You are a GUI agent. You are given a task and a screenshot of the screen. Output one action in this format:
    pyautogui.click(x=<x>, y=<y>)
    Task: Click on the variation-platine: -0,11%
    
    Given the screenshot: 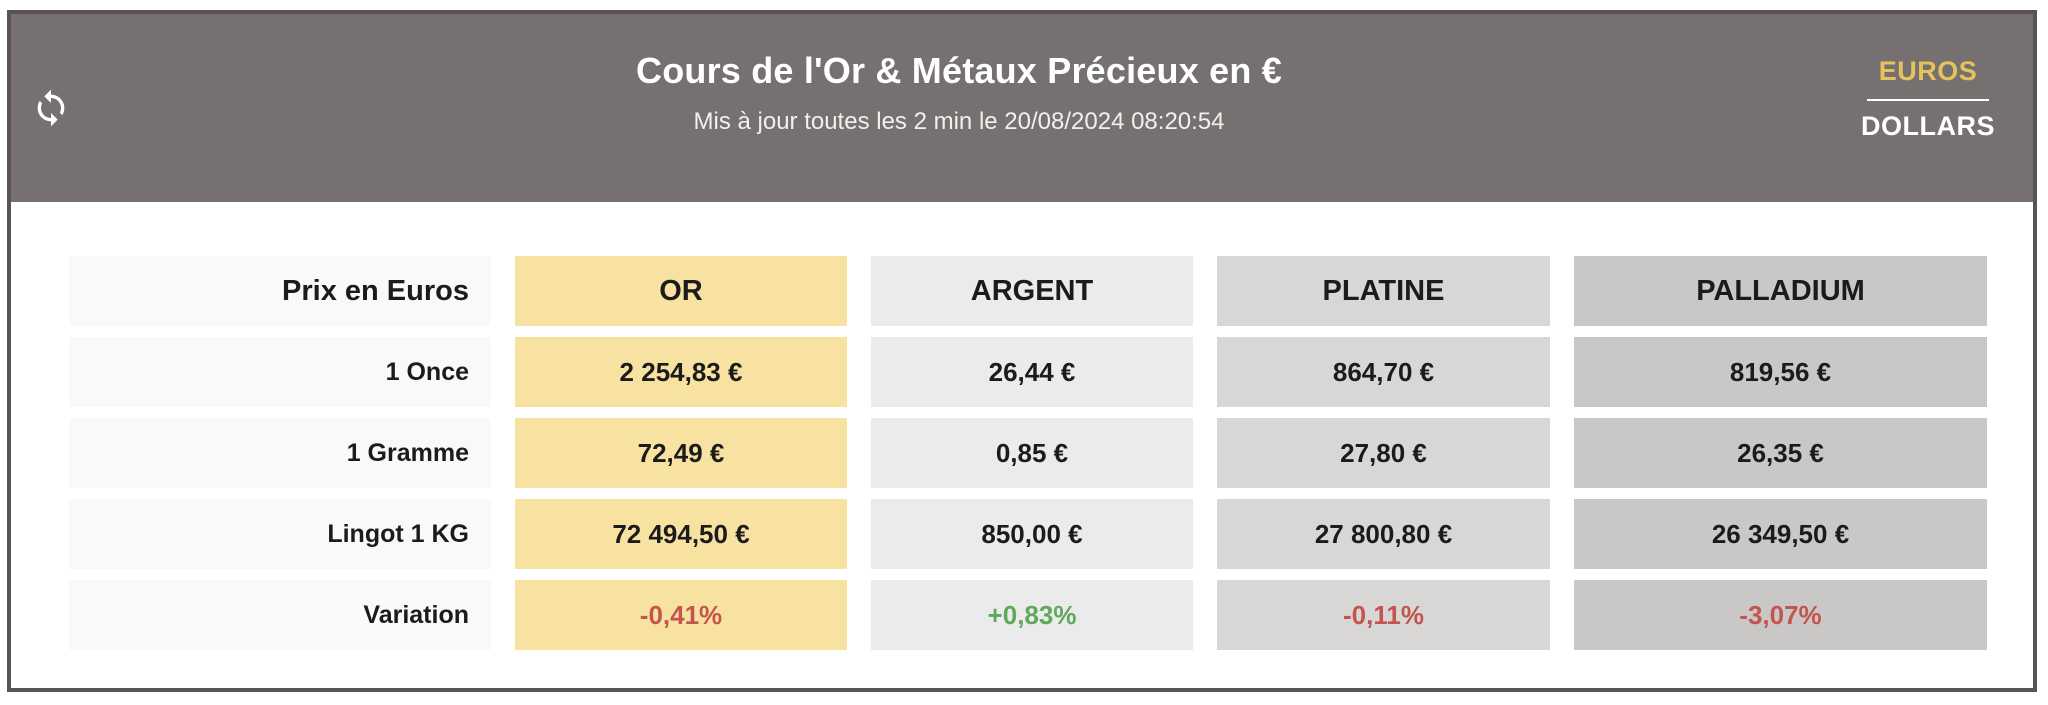 What is the action you would take?
    pyautogui.click(x=1383, y=615)
    